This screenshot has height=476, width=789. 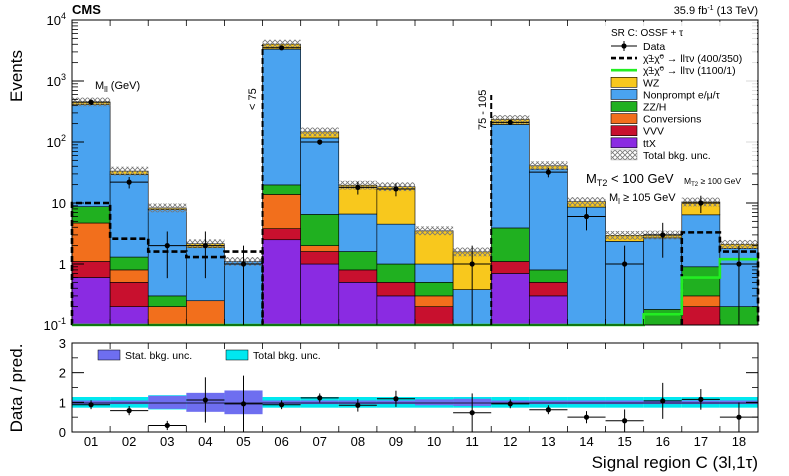 What do you see at coordinates (673, 71) in the screenshot?
I see `legend-entry: χ̃±χ̃⁰ → llτν (1100/1)` at bounding box center [673, 71].